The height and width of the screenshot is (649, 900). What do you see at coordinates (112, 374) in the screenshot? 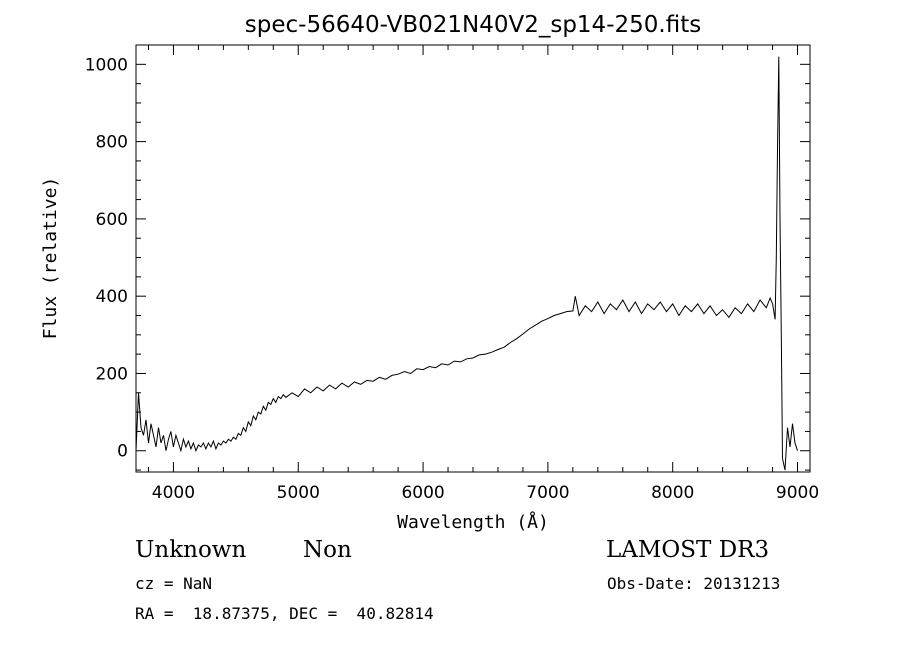
I see `y-tick-label: 200` at bounding box center [112, 374].